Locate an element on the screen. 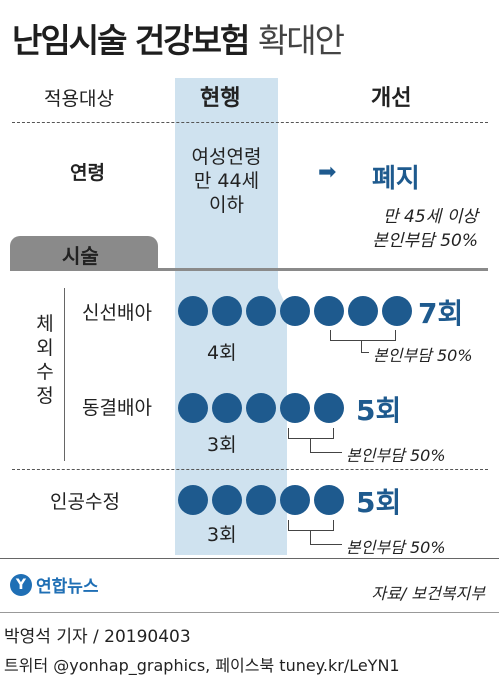  logo-text: 연합뉴스 is located at coordinates (67, 587).